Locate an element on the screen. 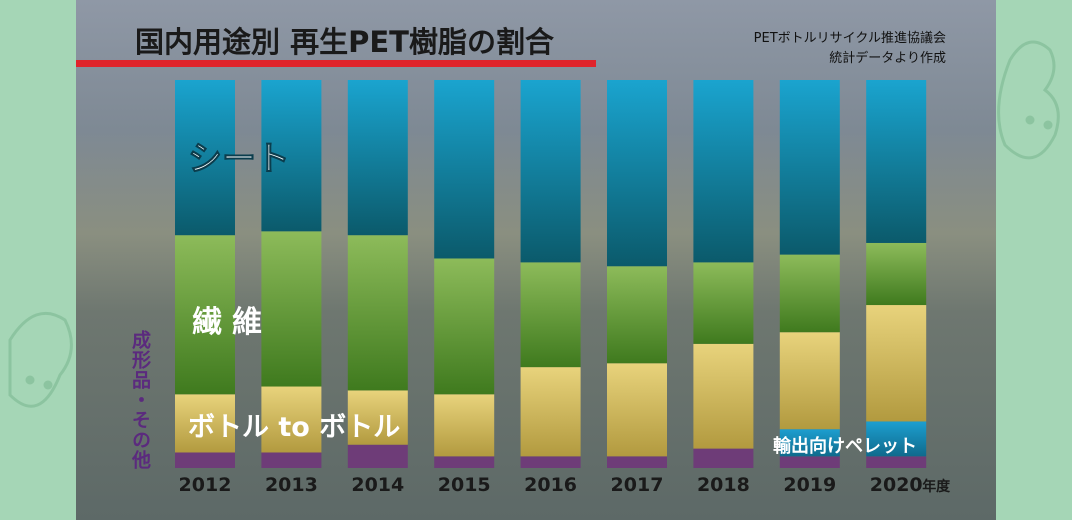 The width and height of the screenshot is (1072, 520). bar-bottle-2014 is located at coordinates (377, 417).